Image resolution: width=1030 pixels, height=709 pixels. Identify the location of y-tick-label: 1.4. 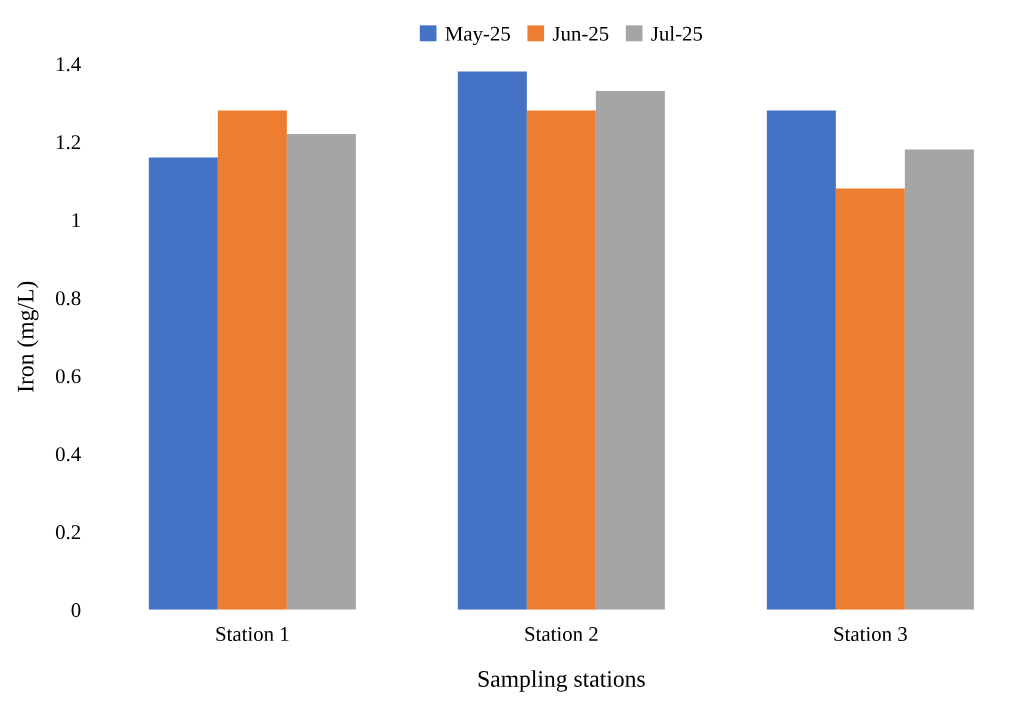
(68, 64).